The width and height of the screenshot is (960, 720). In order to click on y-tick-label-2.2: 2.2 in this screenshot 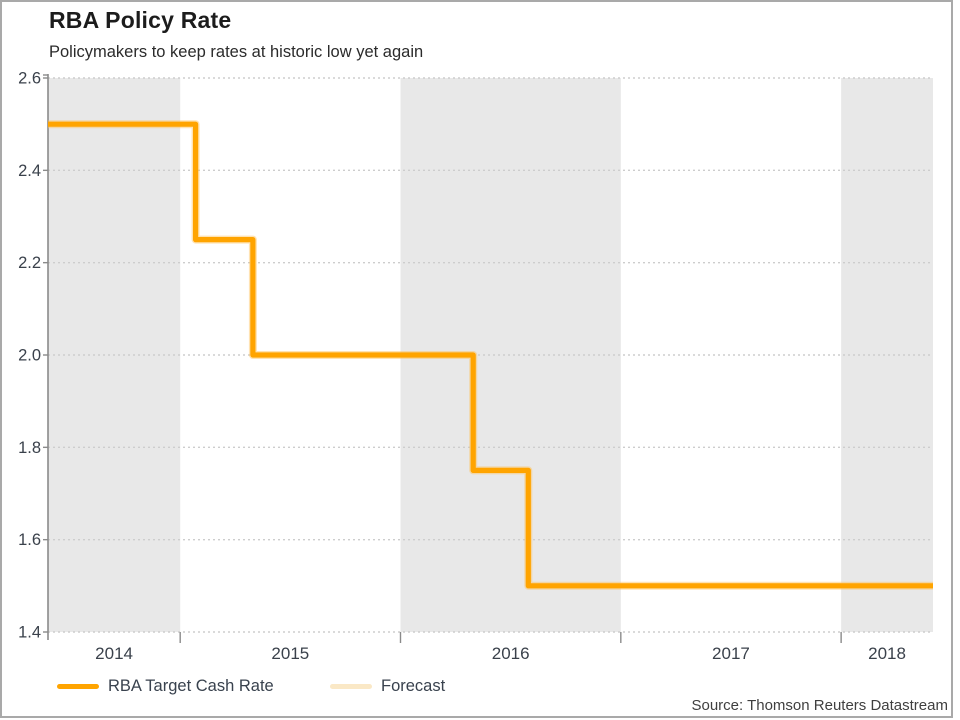, I will do `click(29, 263)`.